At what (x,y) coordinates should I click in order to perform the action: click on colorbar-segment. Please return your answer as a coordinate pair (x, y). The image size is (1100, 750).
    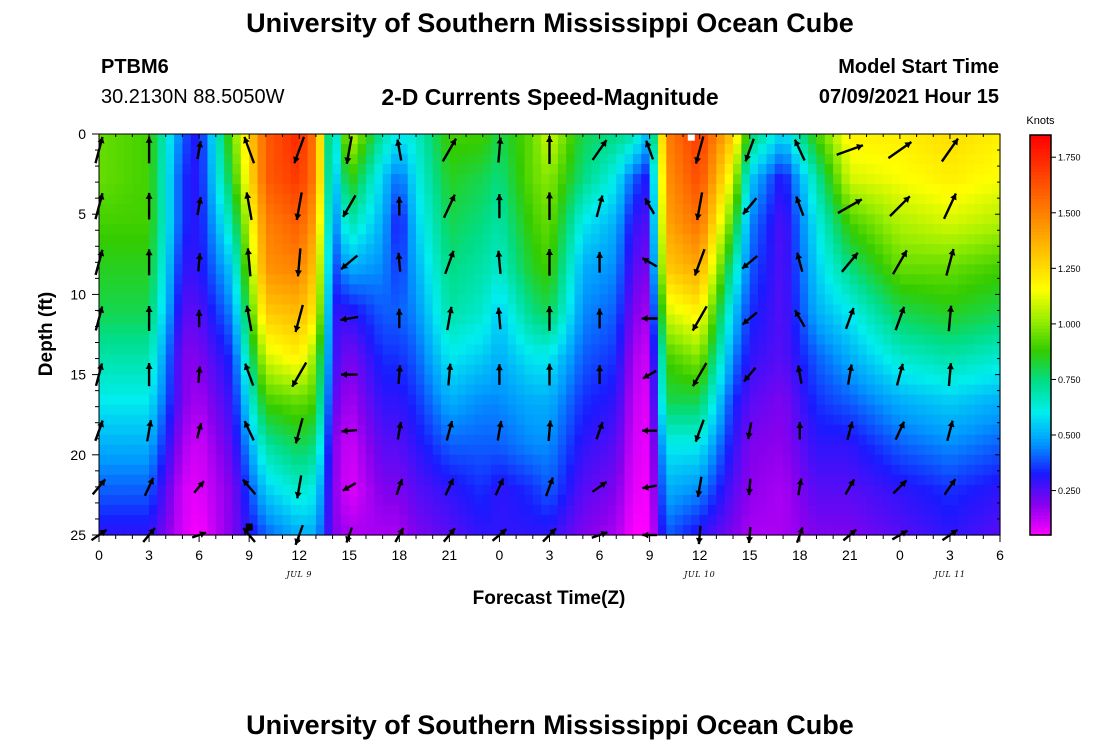
    Looking at the image, I should click on (1040, 457).